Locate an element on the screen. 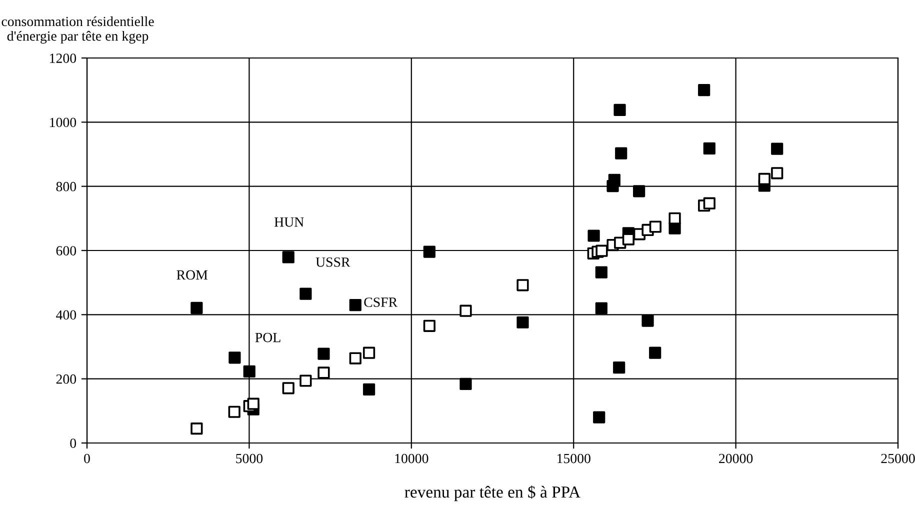 This screenshot has height=512, width=915. y-tick-label: 1200 is located at coordinates (63, 58).